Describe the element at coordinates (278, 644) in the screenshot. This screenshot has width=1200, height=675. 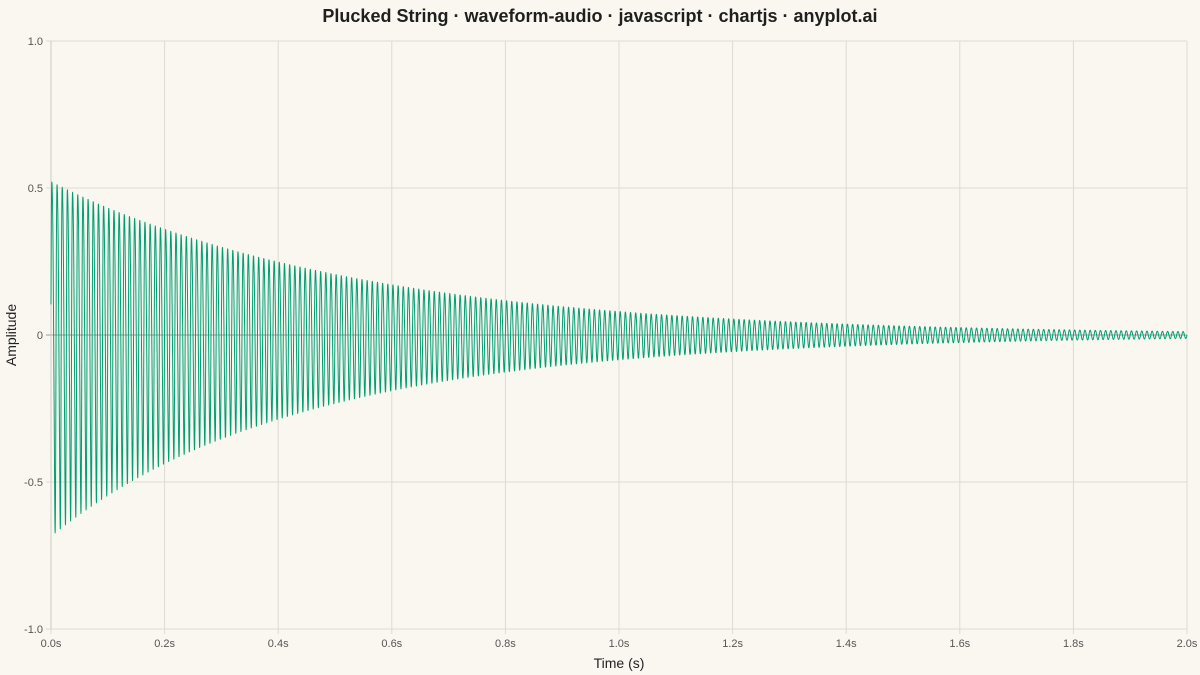
I see `x-tick-label: 0.4s` at that location.